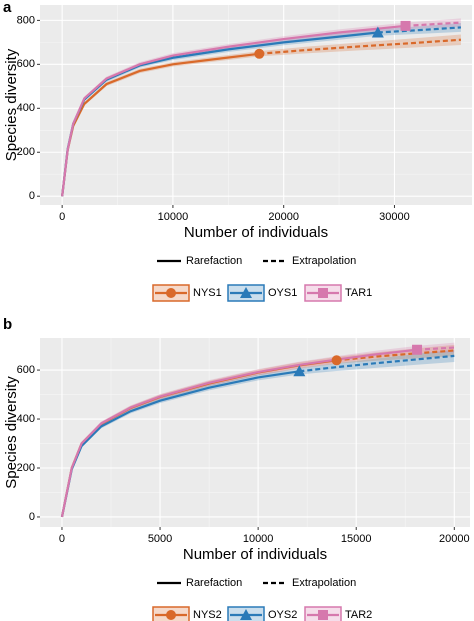 The image size is (474, 621). Describe the element at coordinates (26, 20) in the screenshot. I see `y-tick-label: 800` at that location.